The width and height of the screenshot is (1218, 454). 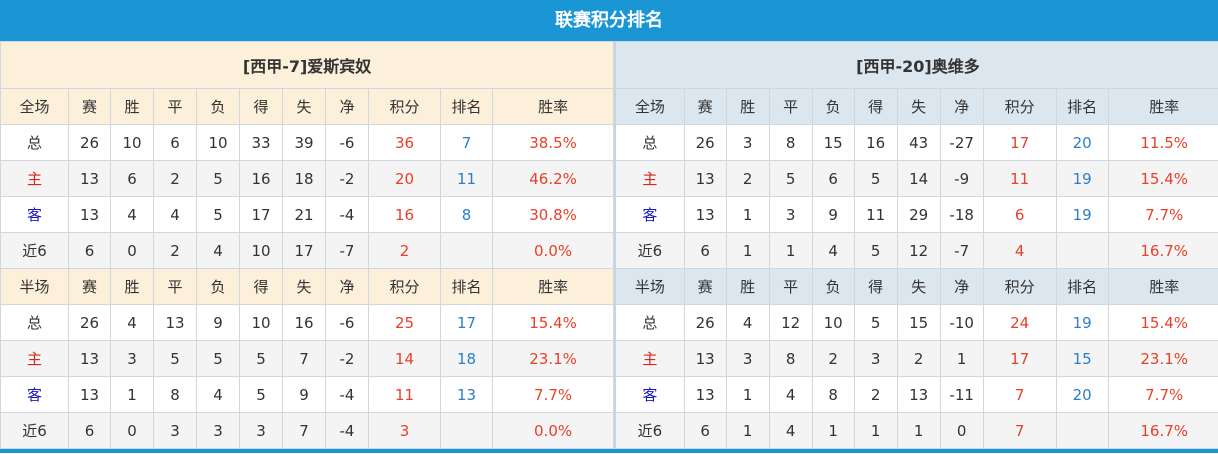 I want to click on stat-cell: 0, so click(x=132, y=250).